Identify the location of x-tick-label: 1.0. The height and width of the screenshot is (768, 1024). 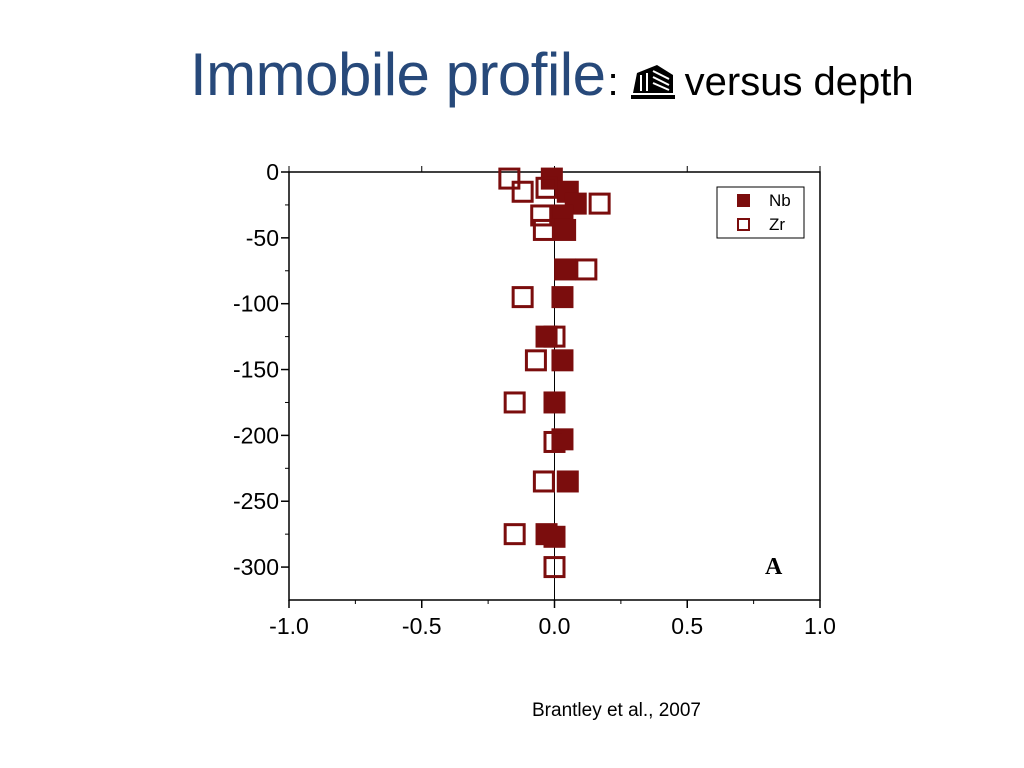
(820, 626).